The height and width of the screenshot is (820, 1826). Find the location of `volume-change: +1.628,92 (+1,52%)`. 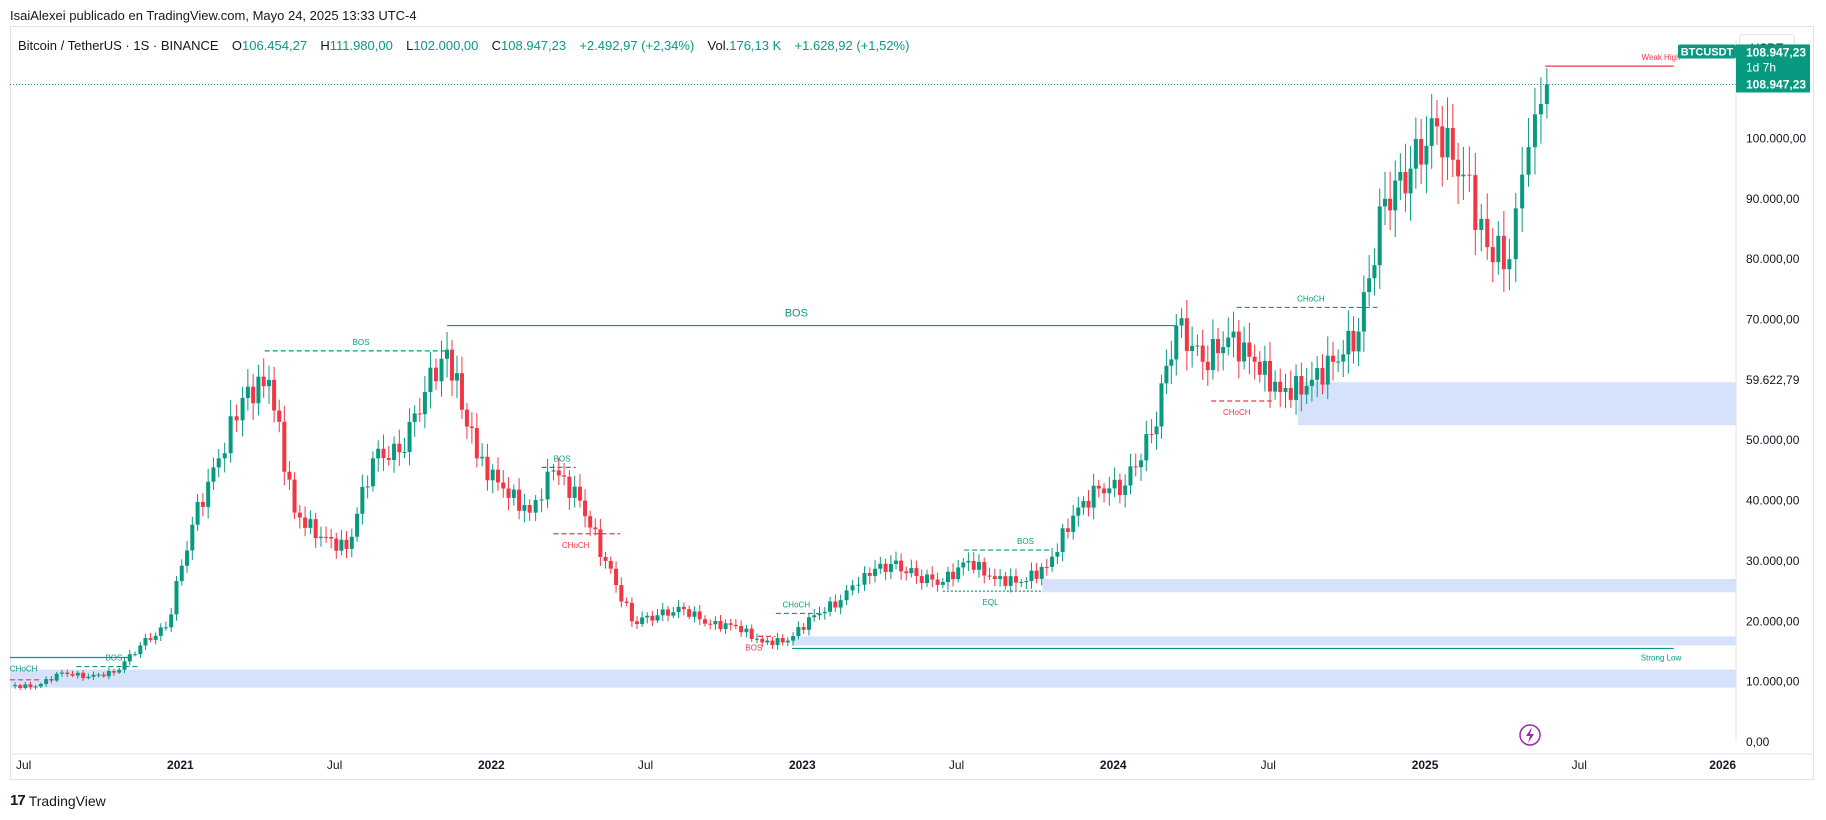

volume-change: +1.628,92 (+1,52%) is located at coordinates (852, 45).